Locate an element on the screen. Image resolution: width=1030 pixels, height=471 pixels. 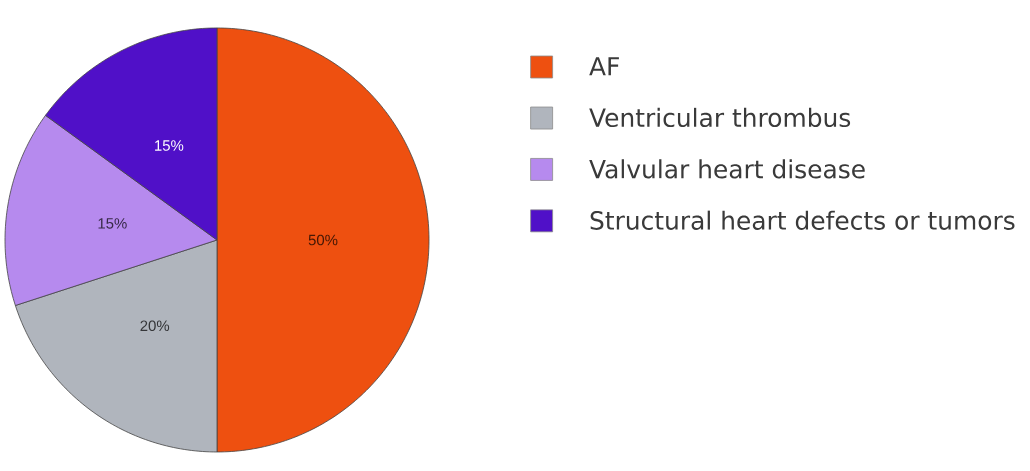
legend-label: AF is located at coordinates (604, 66).